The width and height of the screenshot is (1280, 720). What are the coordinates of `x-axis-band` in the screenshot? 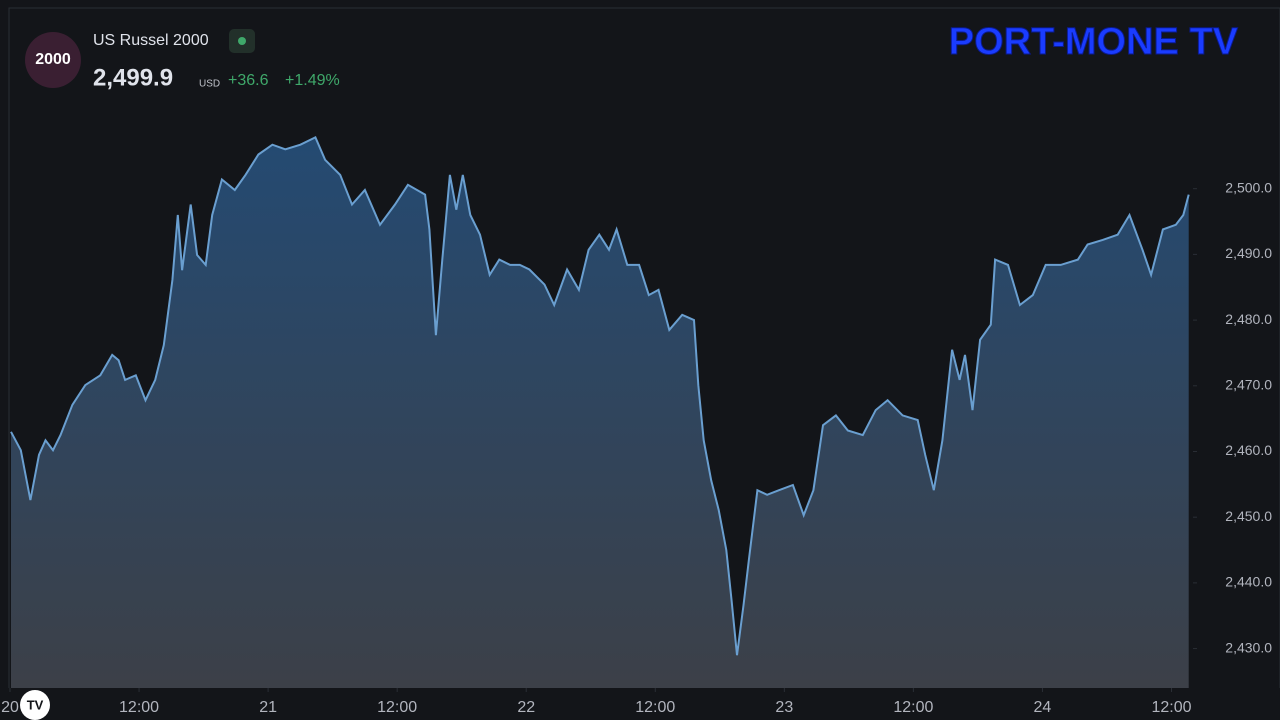 It's located at (640, 704).